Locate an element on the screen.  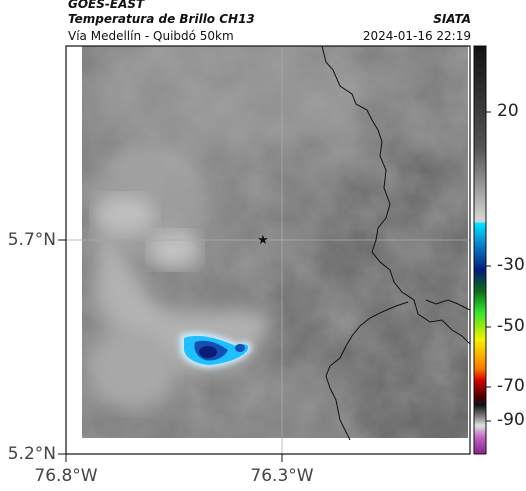
x-tick-label: 76.3°W is located at coordinates (282, 476).